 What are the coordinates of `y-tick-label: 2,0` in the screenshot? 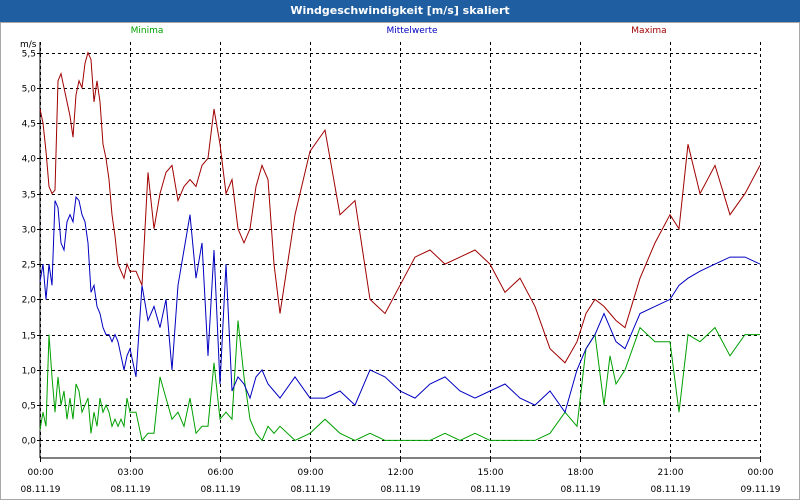 It's located at (29, 301).